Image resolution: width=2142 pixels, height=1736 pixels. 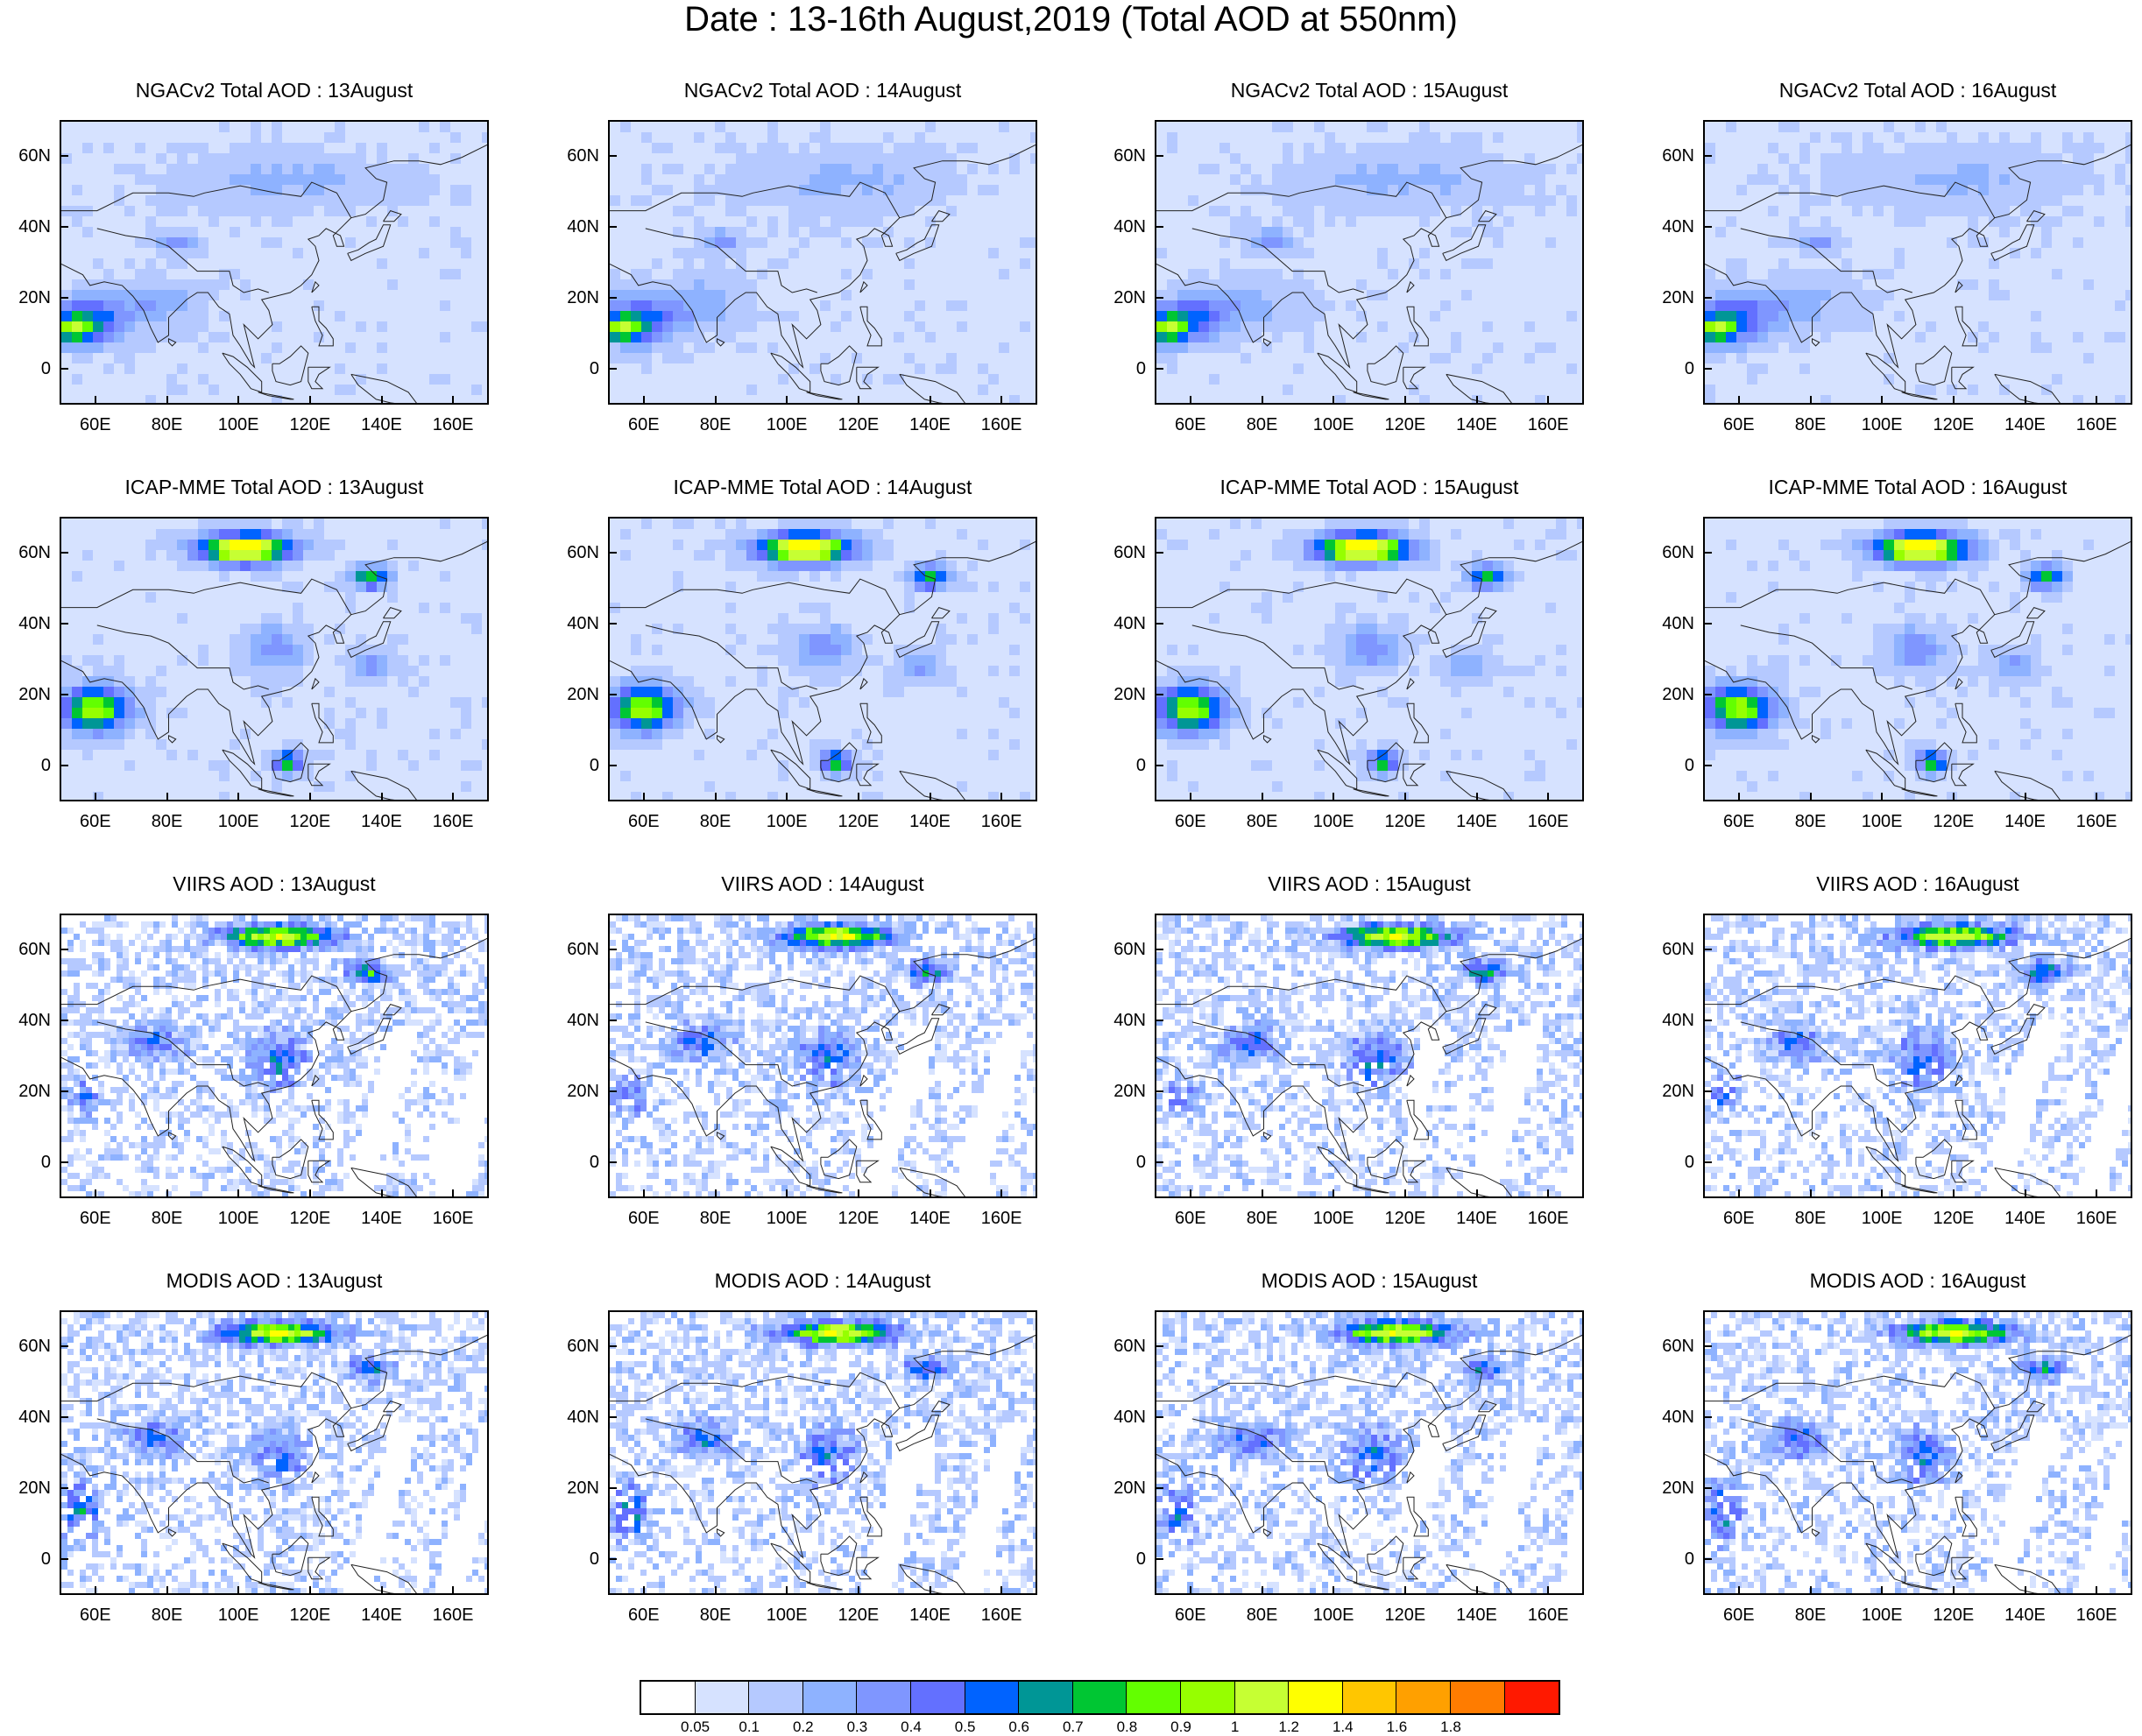 What do you see at coordinates (1917, 90) in the screenshot?
I see `panel-title: NGACv2 Total AOD : 16August` at bounding box center [1917, 90].